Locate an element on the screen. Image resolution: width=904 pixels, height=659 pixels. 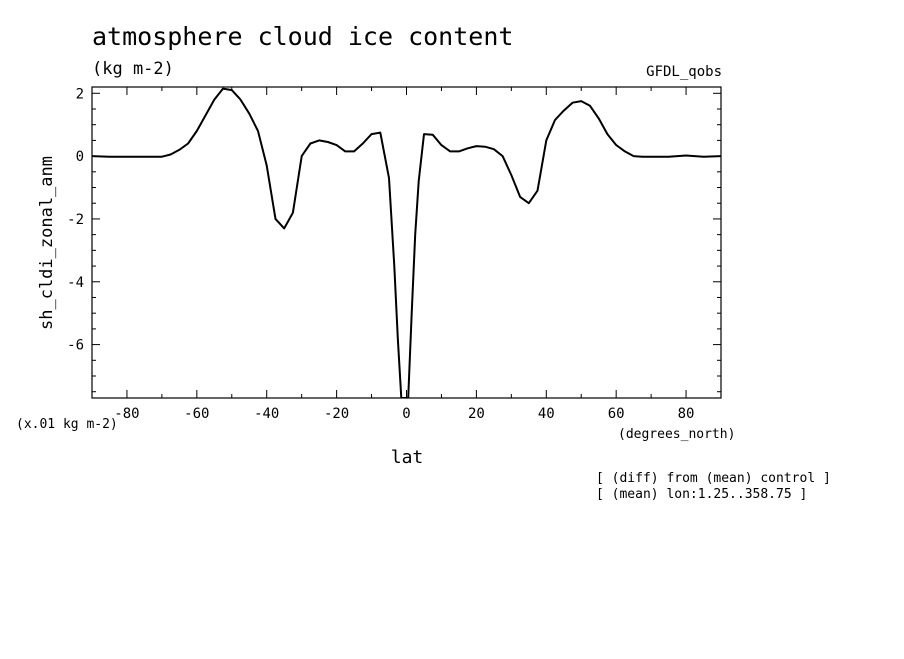
y-tick-label: -2 is located at coordinates (75, 220).